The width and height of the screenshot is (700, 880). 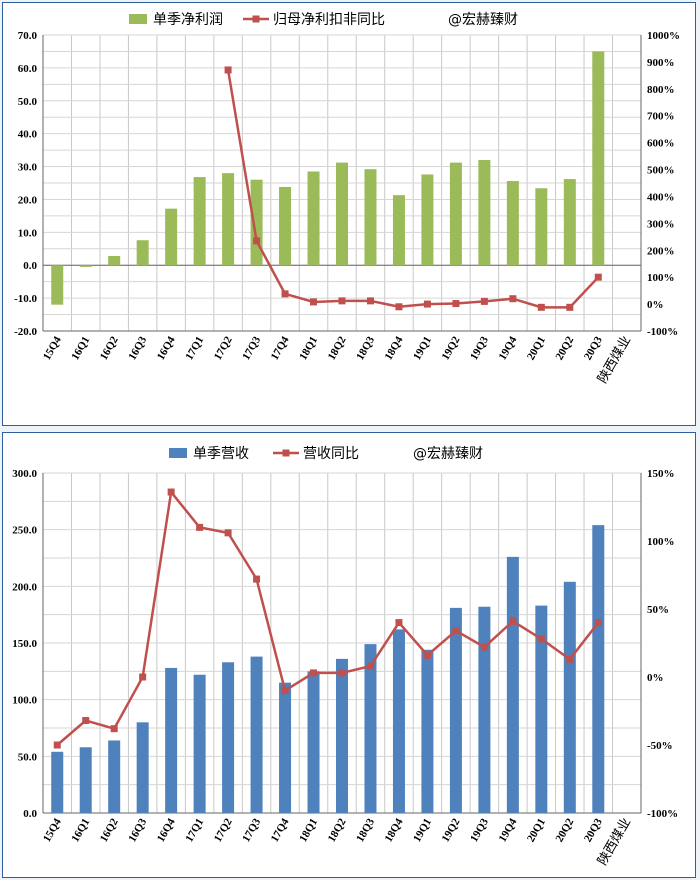 I want to click on y-left-tick-label: 30.0, so click(x=28, y=168).